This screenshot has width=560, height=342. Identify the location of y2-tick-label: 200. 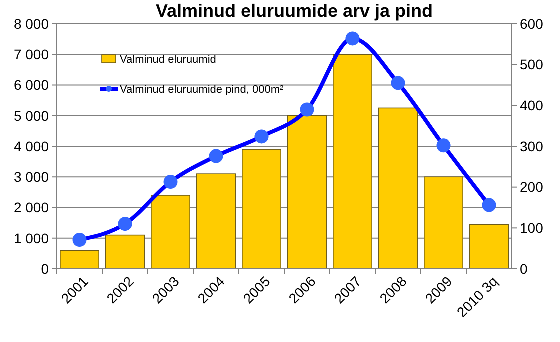
(532, 187).